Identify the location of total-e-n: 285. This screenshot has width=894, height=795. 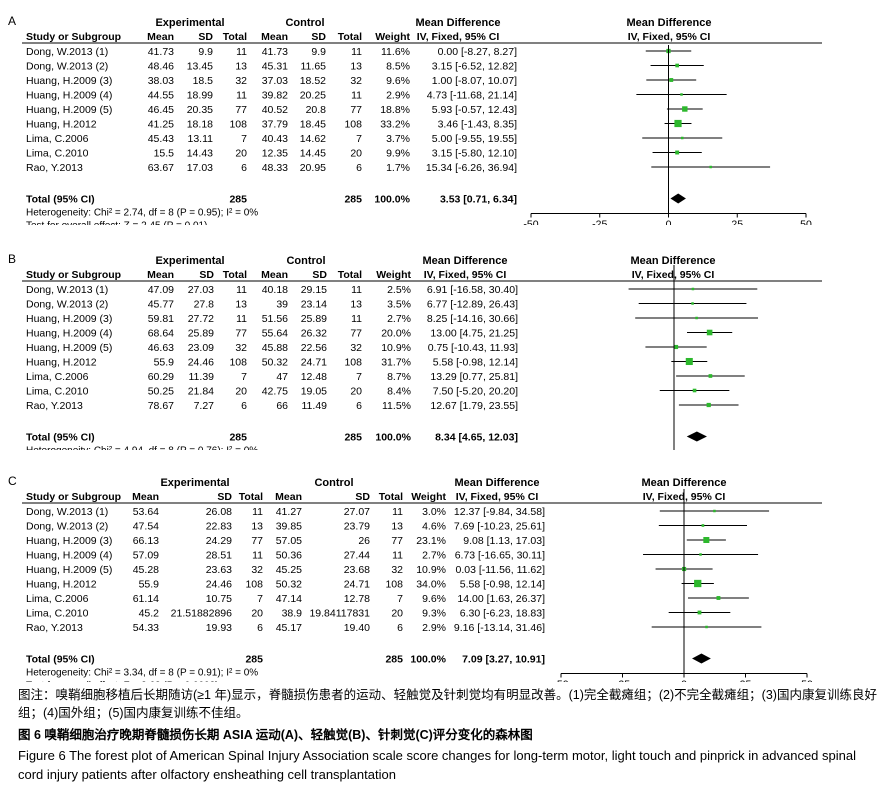
(238, 438).